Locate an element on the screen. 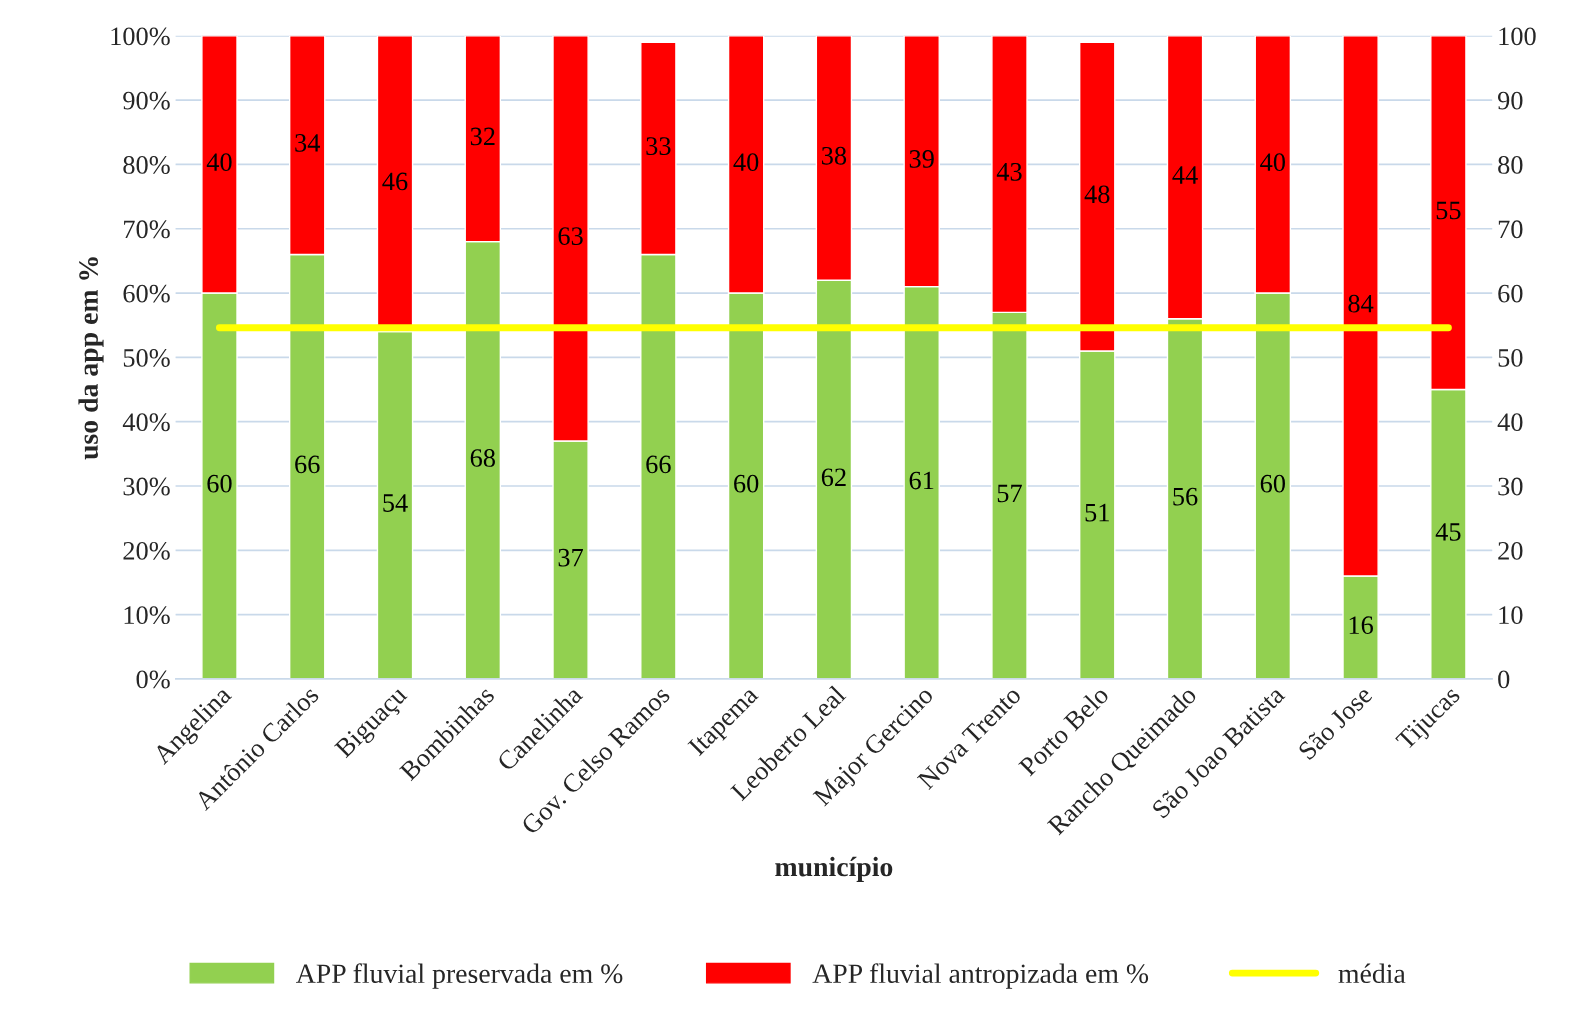 This screenshot has width=1596, height=1024. y-tick-label: 60% is located at coordinates (146, 293).